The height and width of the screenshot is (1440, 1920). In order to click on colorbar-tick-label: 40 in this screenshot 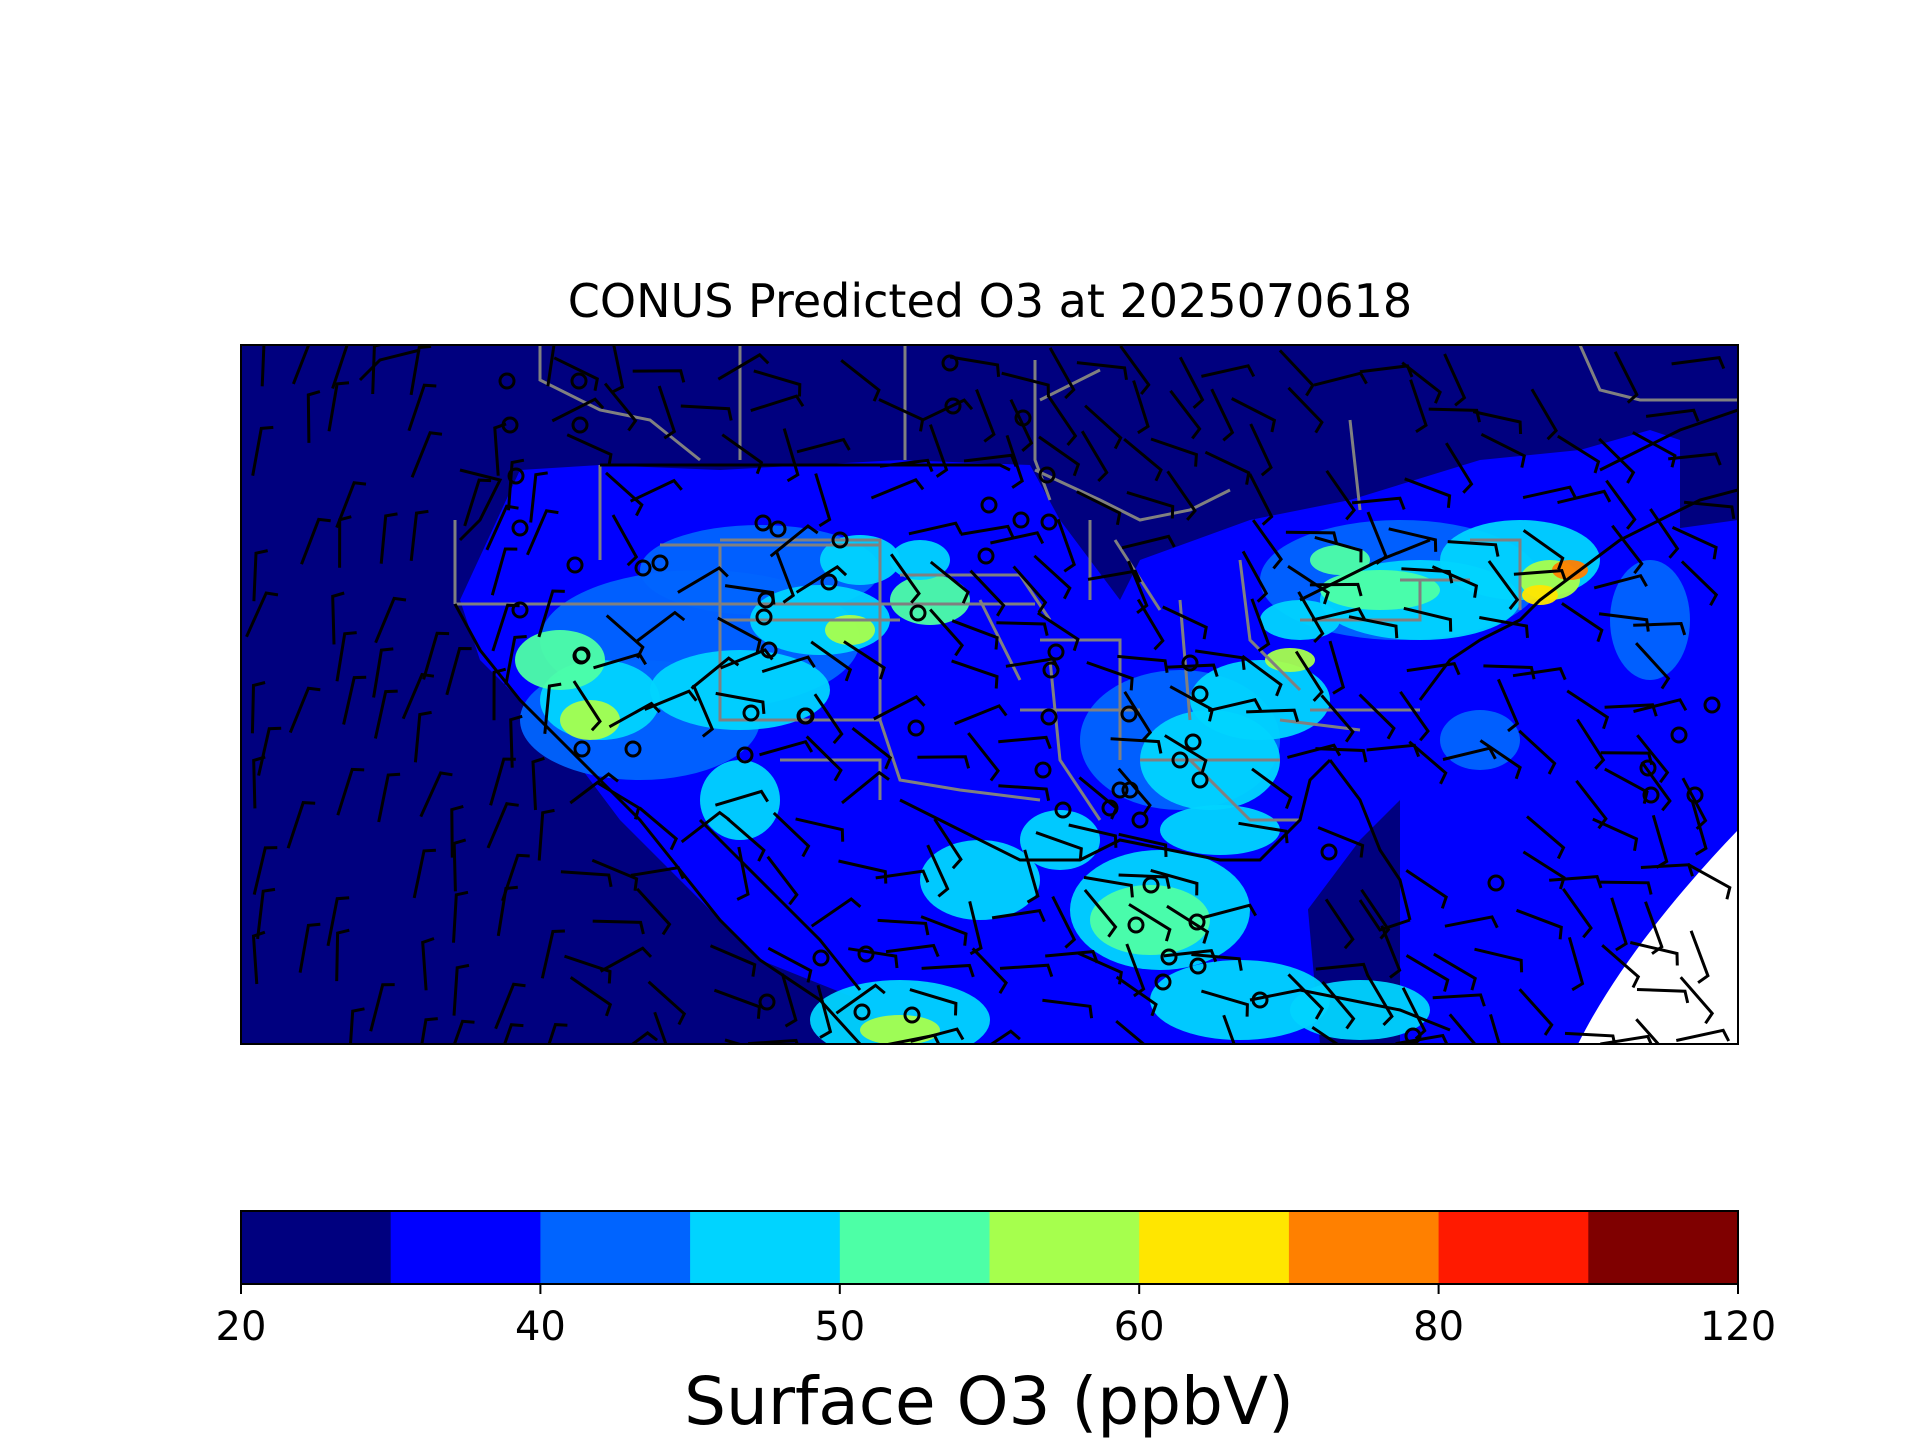, I will do `click(540, 1327)`.